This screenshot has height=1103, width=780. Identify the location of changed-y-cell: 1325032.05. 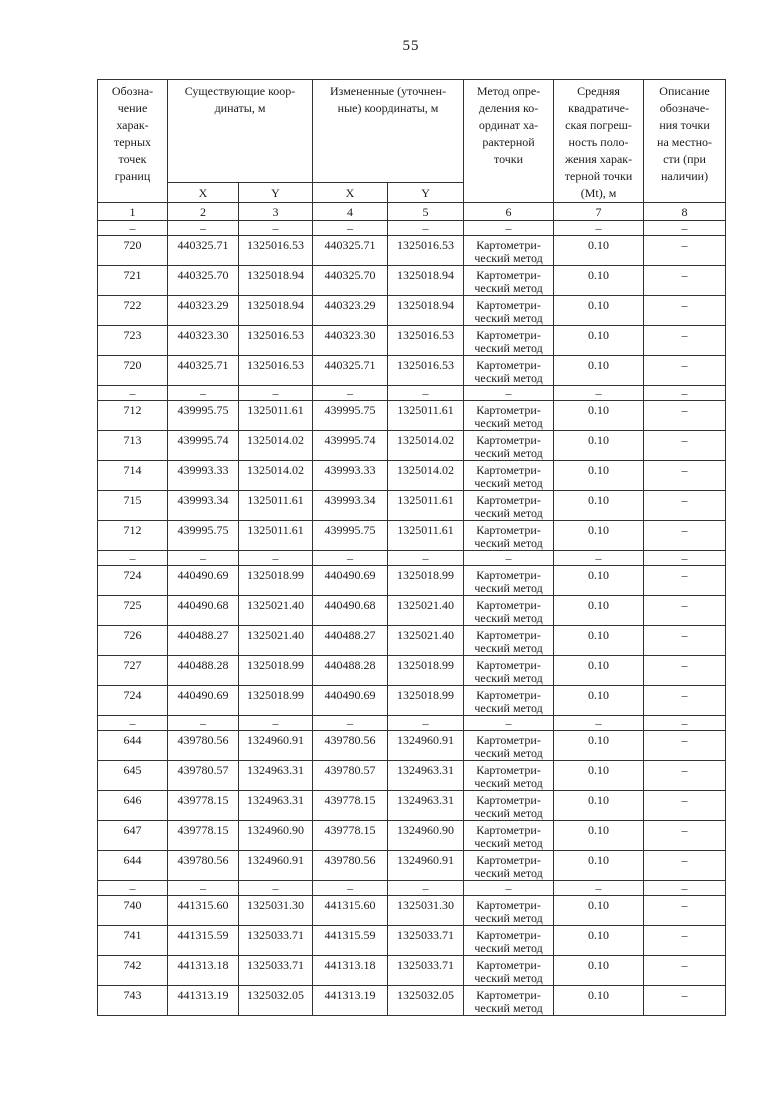
(426, 1000).